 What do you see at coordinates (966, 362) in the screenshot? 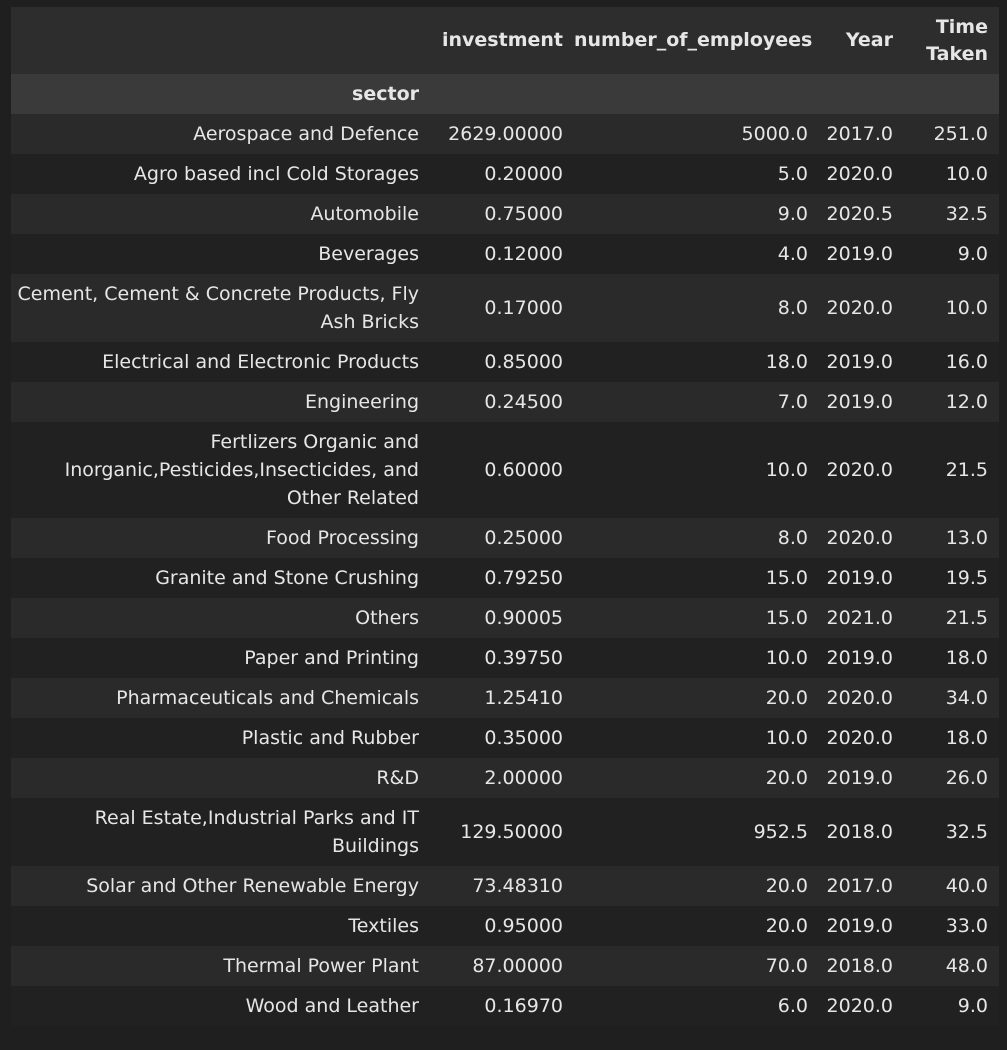
I see `time-taken-cell: 16.0` at bounding box center [966, 362].